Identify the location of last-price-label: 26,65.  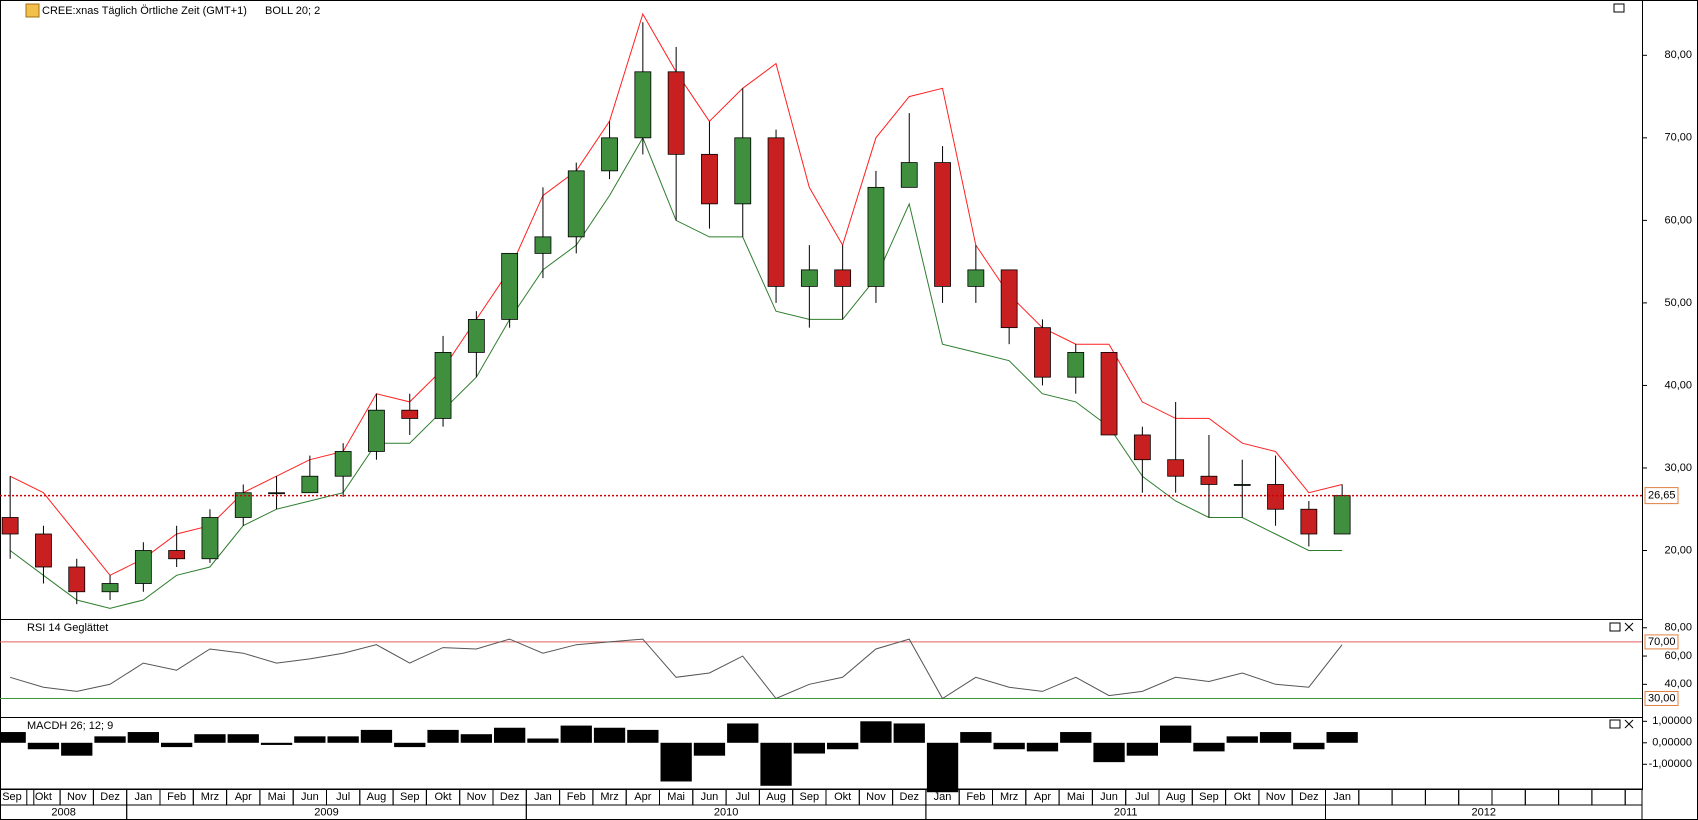
(1662, 496).